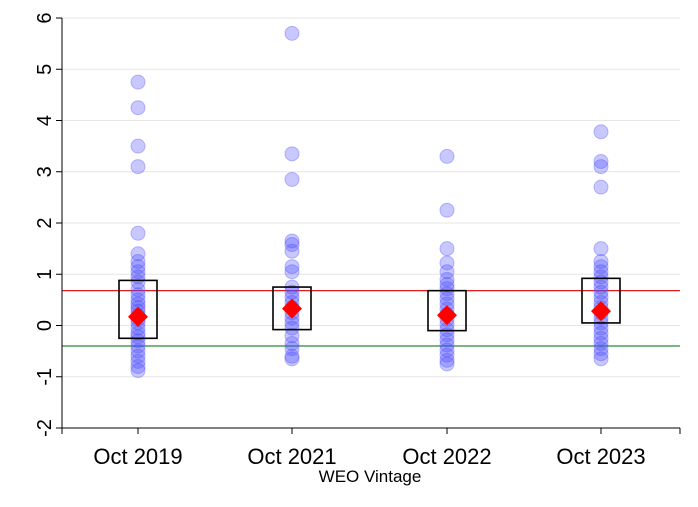  Describe the element at coordinates (137, 456) in the screenshot. I see `x-tick-label: Oct 2019` at that location.